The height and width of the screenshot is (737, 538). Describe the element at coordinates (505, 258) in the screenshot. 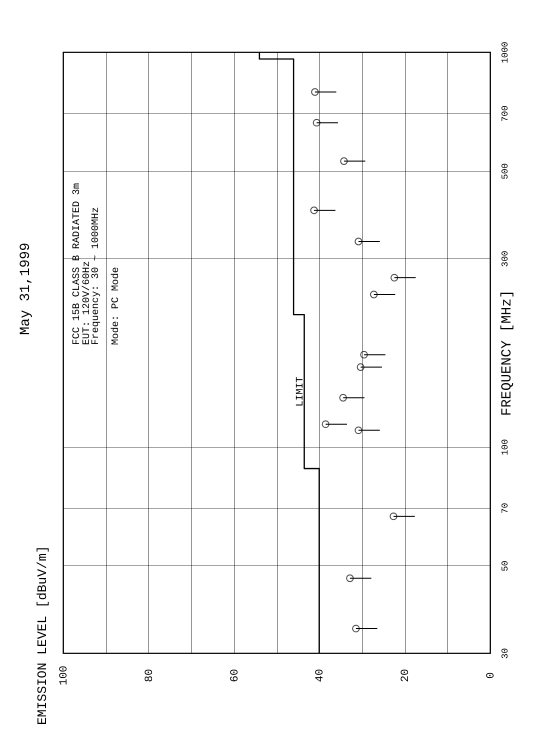

I see `y-tick-label: 300` at that location.